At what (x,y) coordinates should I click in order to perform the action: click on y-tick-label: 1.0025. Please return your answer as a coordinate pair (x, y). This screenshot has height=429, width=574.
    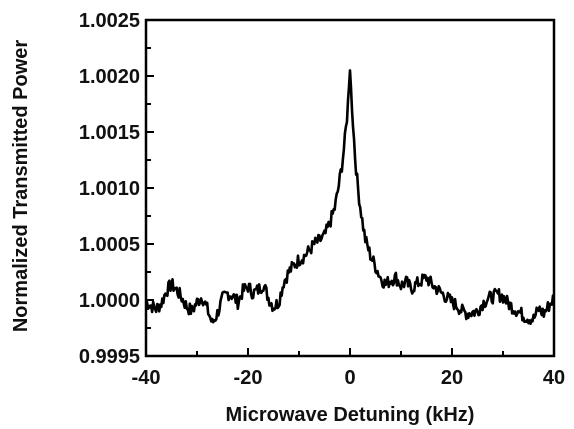
    Looking at the image, I should click on (109, 21).